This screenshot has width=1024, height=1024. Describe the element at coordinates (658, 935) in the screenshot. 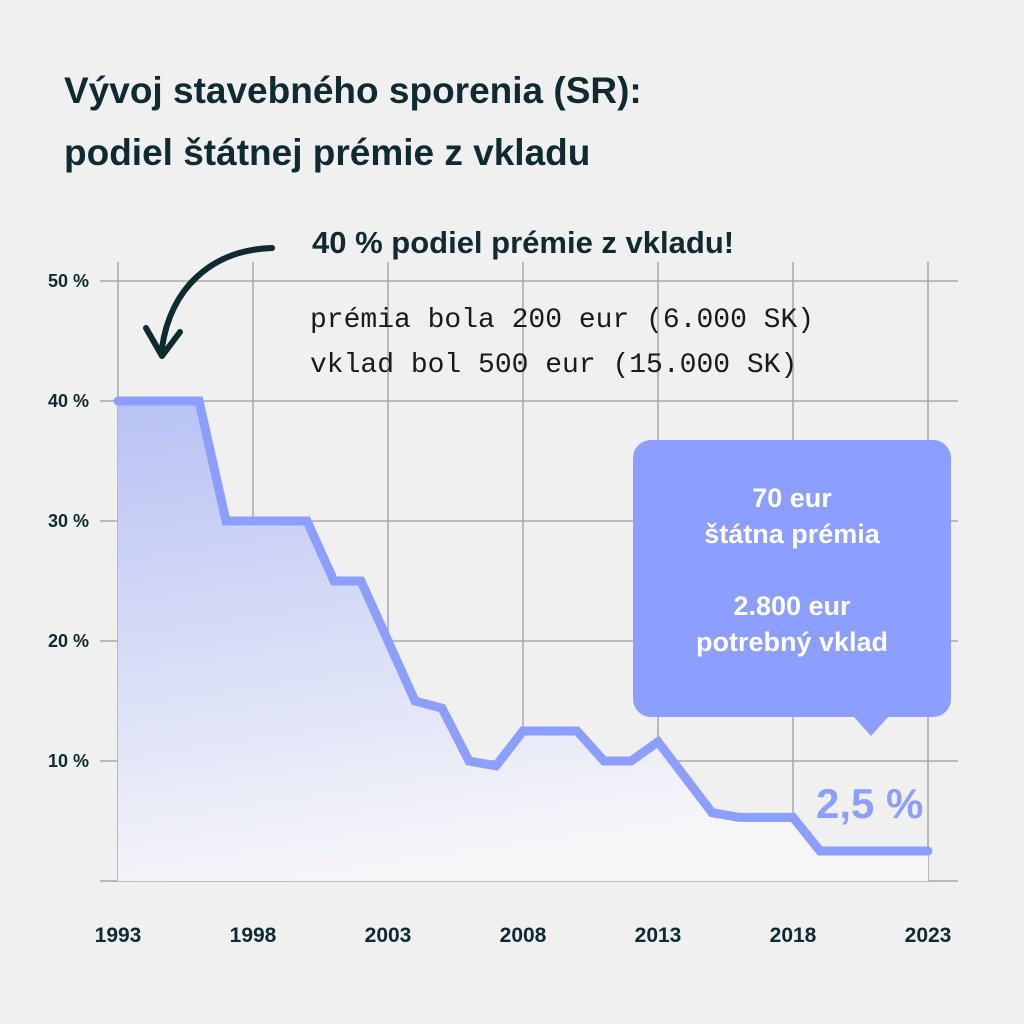

I see `x-tick-label: 2013` at that location.